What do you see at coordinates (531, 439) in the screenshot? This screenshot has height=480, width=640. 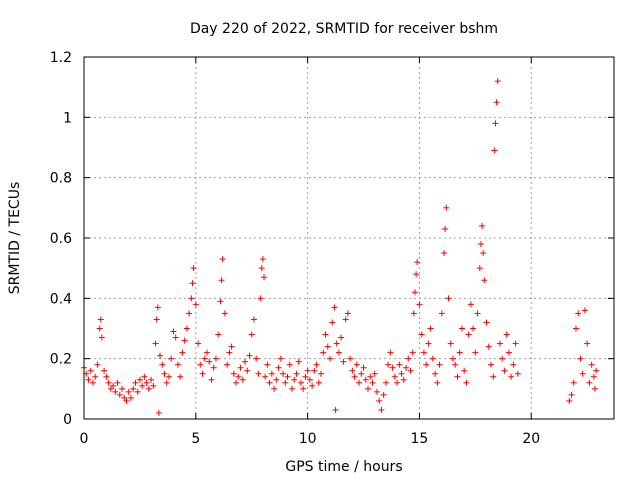 I see `x-tick-label: 20` at bounding box center [531, 439].